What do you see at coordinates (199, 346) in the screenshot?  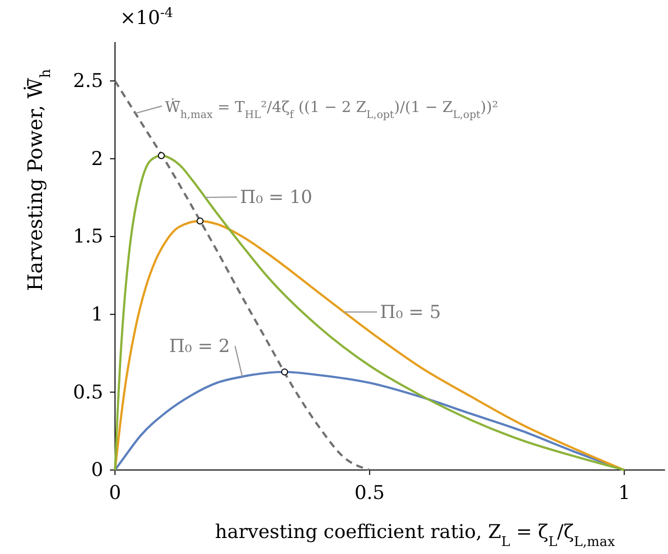 I see `series-label: Π₀ = 2` at bounding box center [199, 346].